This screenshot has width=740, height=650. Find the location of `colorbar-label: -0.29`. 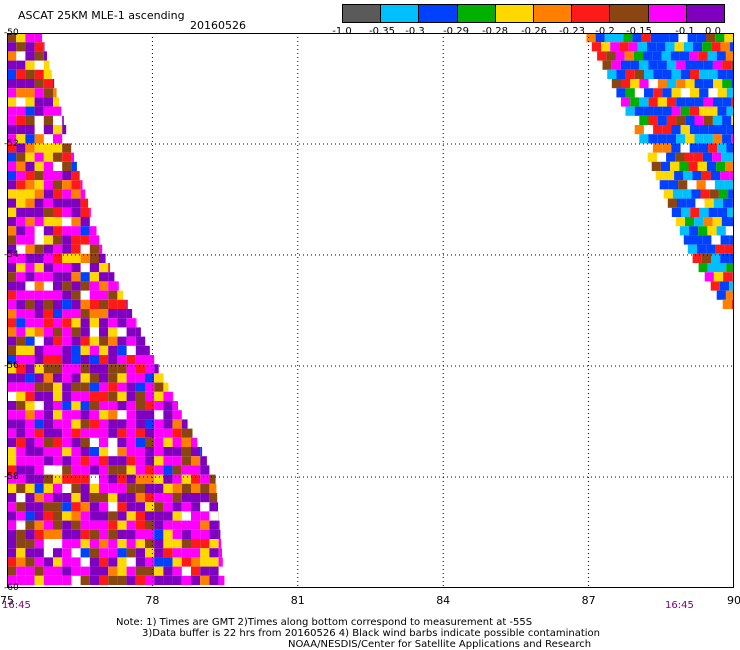

colorbar-label: -0.29 is located at coordinates (456, 31).